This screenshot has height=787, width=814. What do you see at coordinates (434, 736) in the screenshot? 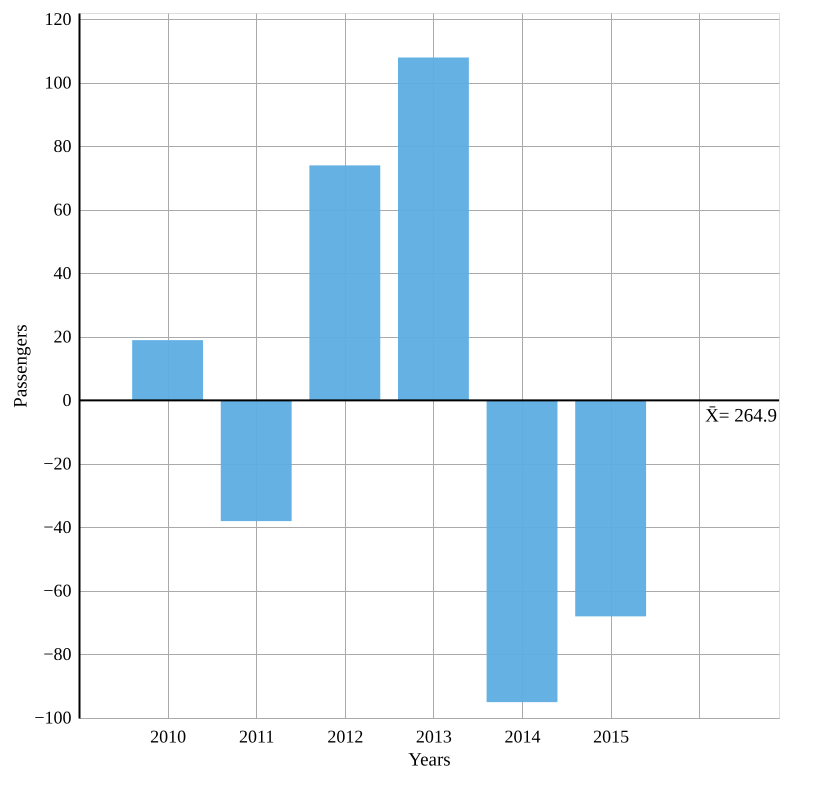
I see `x-tick-label: 2013` at bounding box center [434, 736].